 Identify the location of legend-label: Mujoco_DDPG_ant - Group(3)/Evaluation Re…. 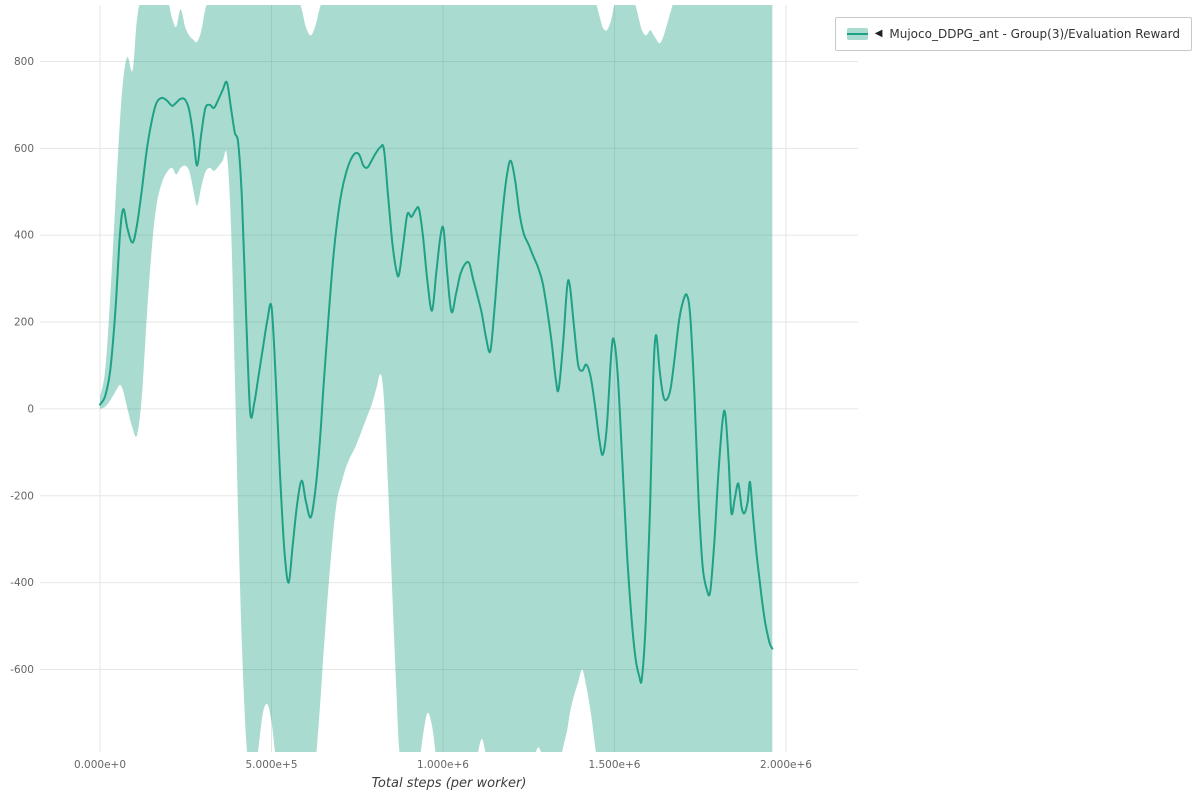
(1034, 34).